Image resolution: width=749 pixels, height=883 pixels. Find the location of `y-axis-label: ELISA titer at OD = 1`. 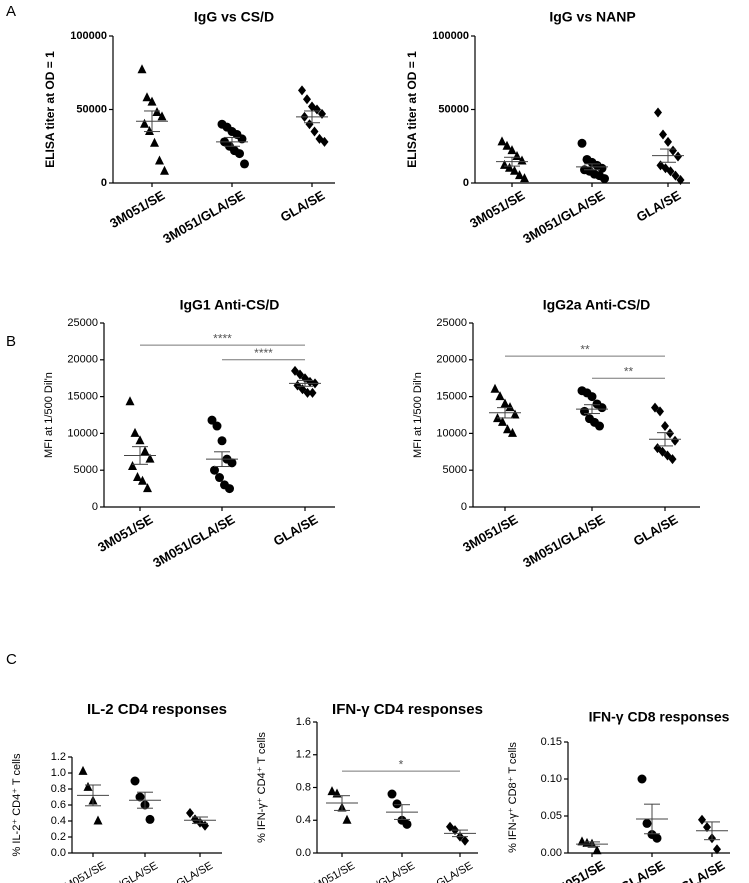

y-axis-label: ELISA titer at OD = 1 is located at coordinates (50, 109).